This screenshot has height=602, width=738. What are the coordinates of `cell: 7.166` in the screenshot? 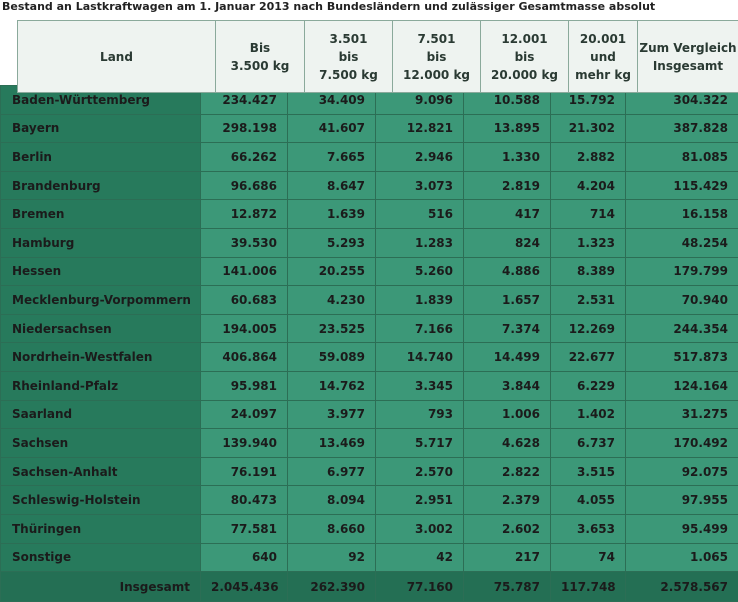 It's located at (420, 328).